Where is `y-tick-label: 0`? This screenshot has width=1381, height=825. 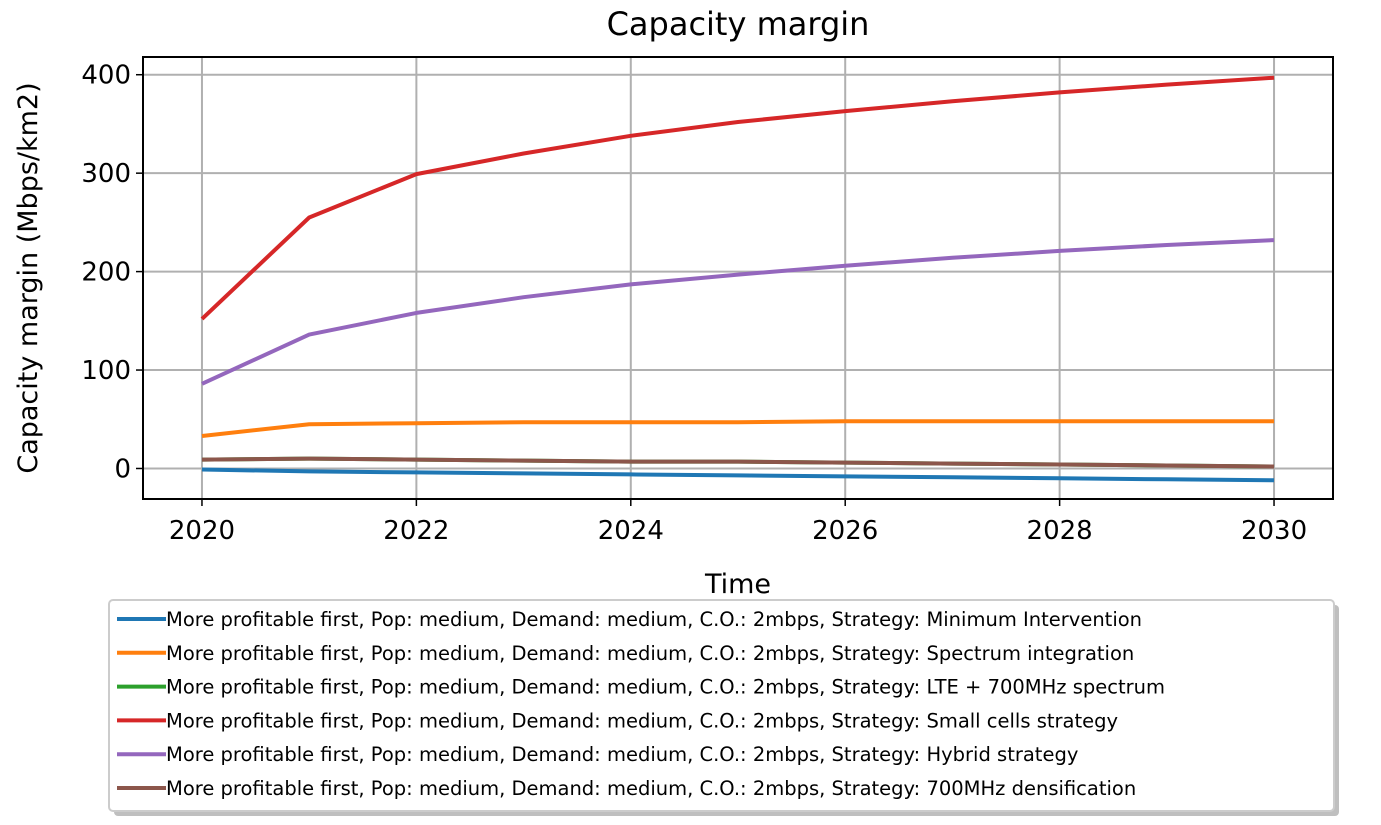 y-tick-label: 0 is located at coordinates (122, 469).